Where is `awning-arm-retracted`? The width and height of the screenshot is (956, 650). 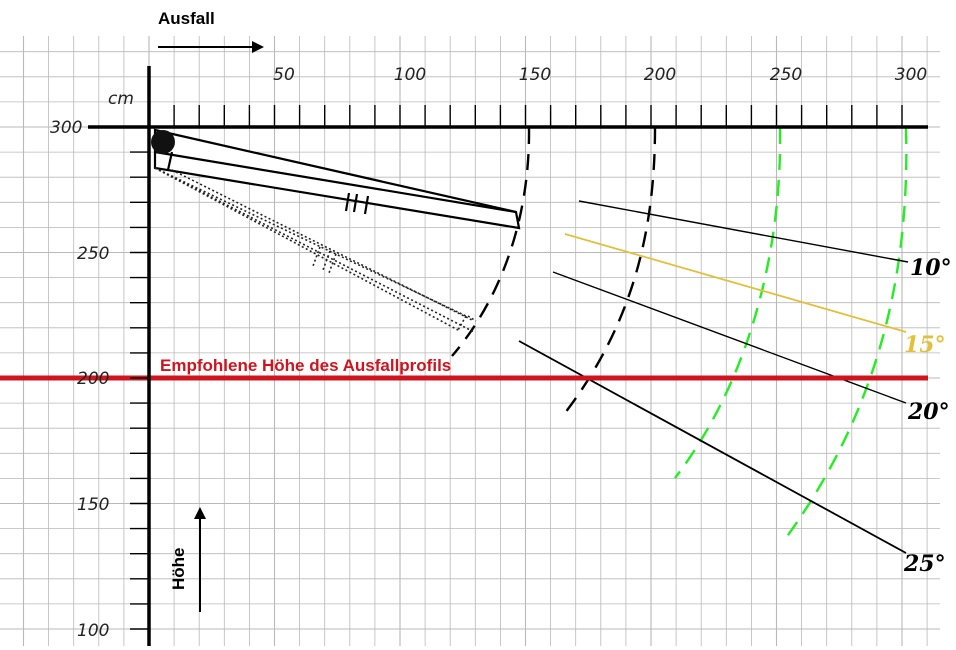
awning-arm-retracted is located at coordinates (337, 179).